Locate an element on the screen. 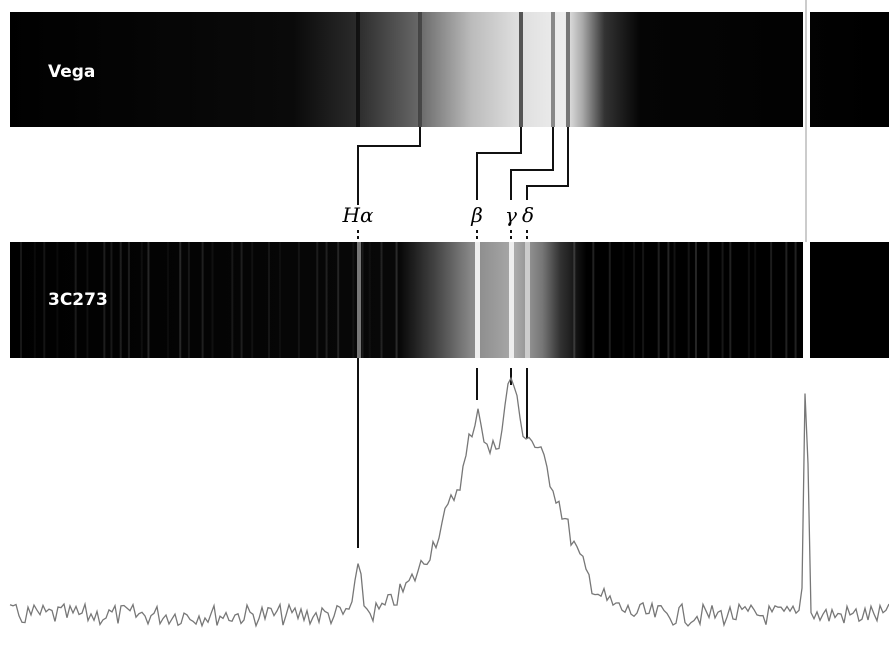 This screenshot has width=889, height=645. line-label: β is located at coordinates (476, 215).